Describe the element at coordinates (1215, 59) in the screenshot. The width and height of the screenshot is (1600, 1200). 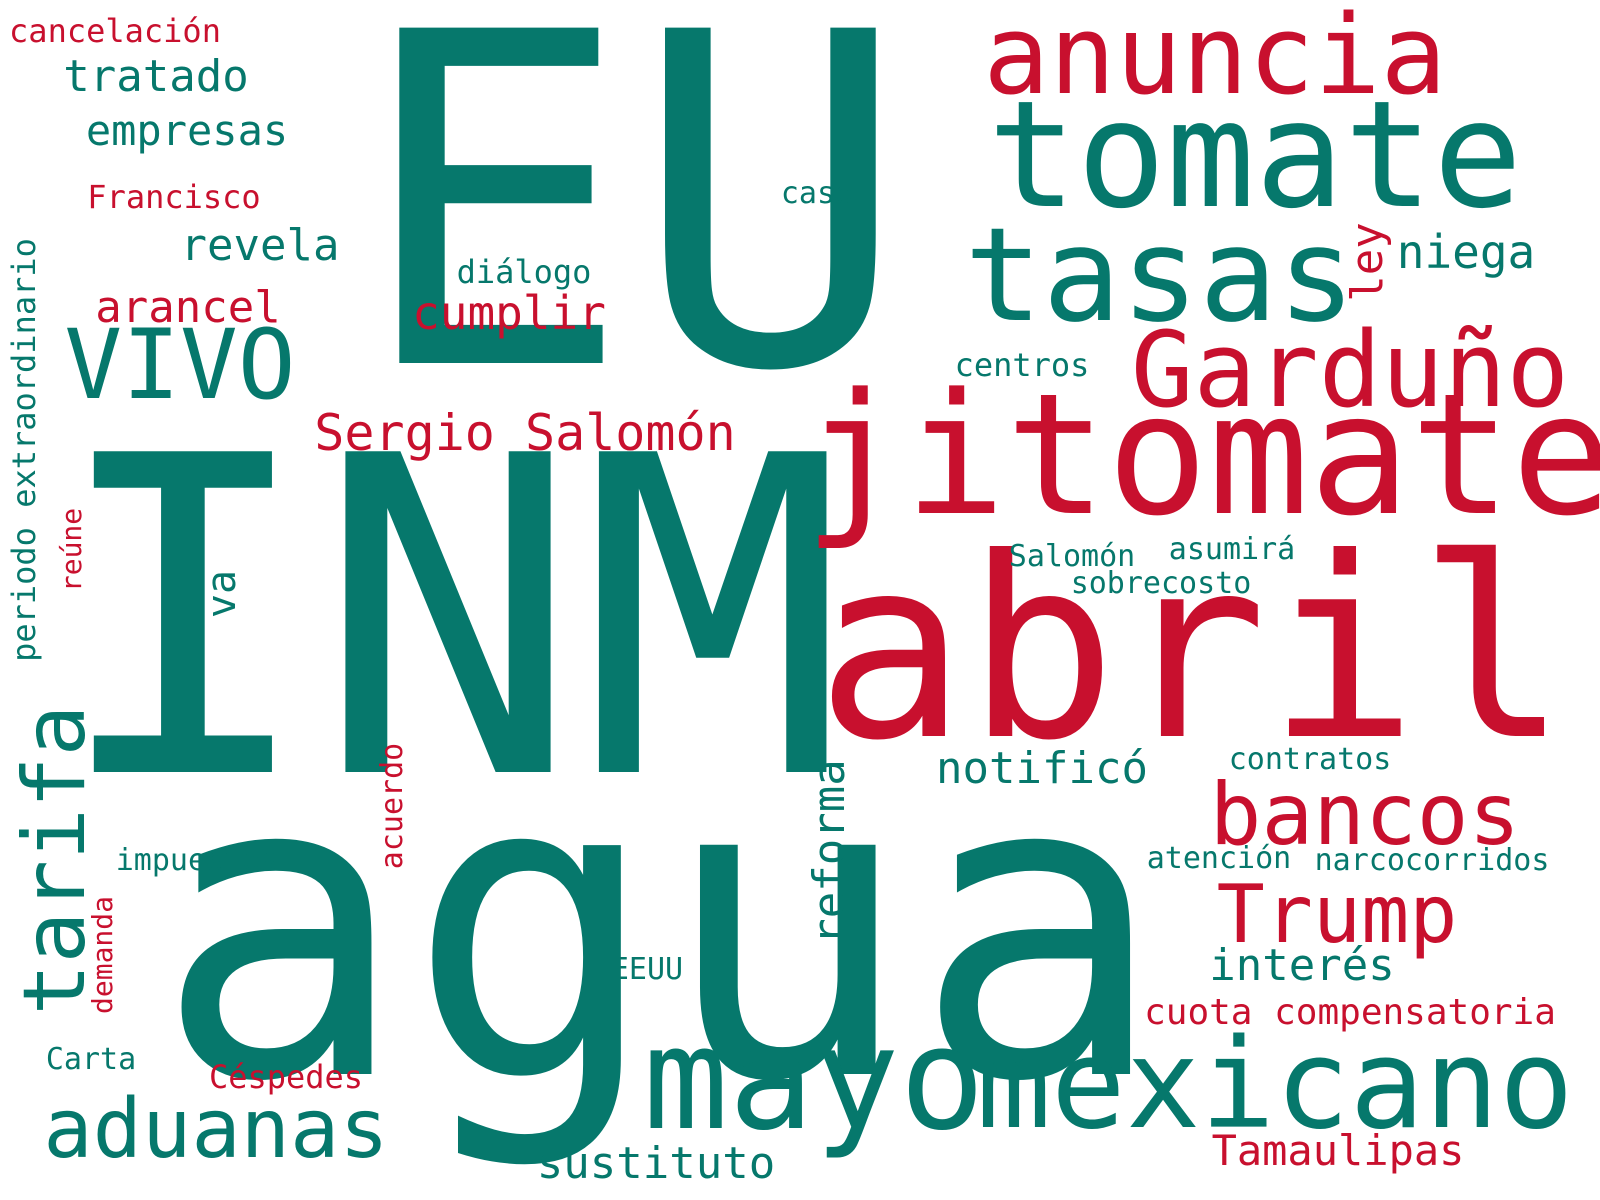
I see `word-anuncia: anuncia` at that location.